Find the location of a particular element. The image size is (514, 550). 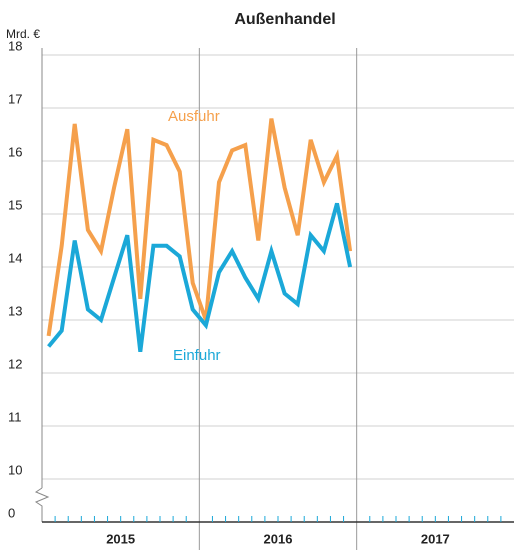

month-ticks is located at coordinates (278, 519).